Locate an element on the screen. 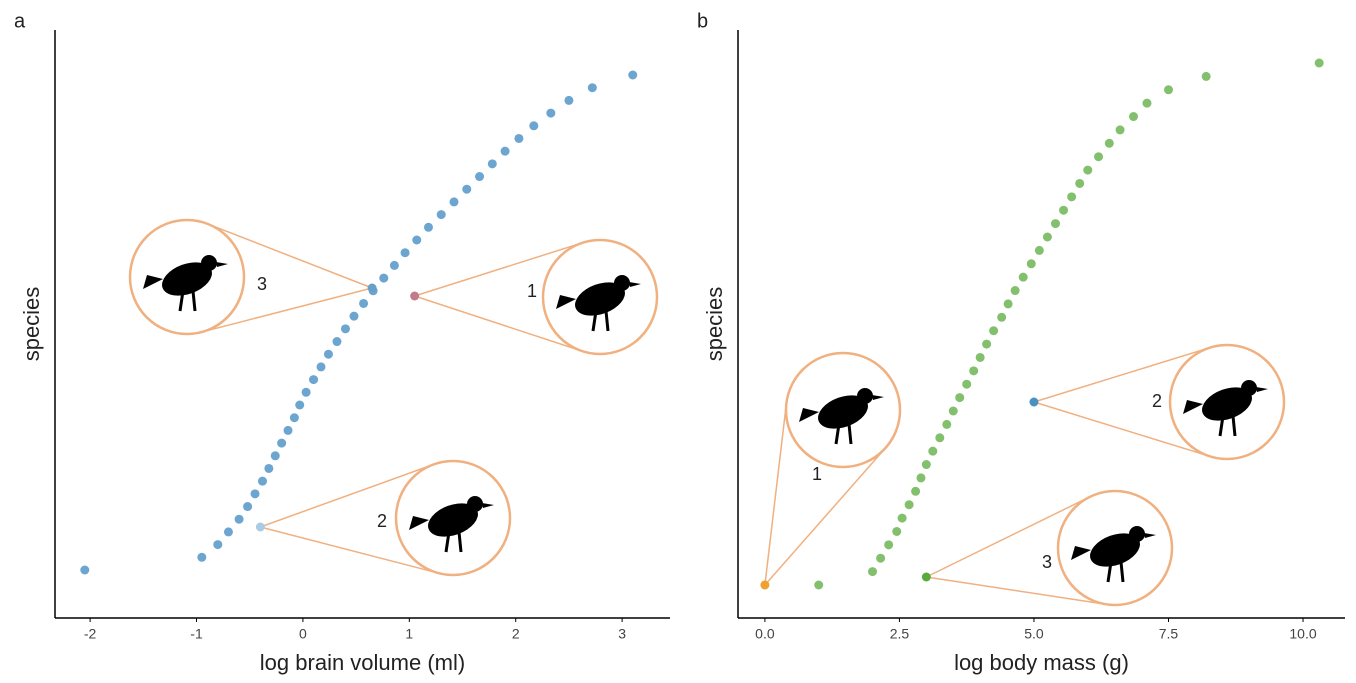 The height and width of the screenshot is (683, 1356). x-tick-label: 10.0 is located at coordinates (1302, 634).